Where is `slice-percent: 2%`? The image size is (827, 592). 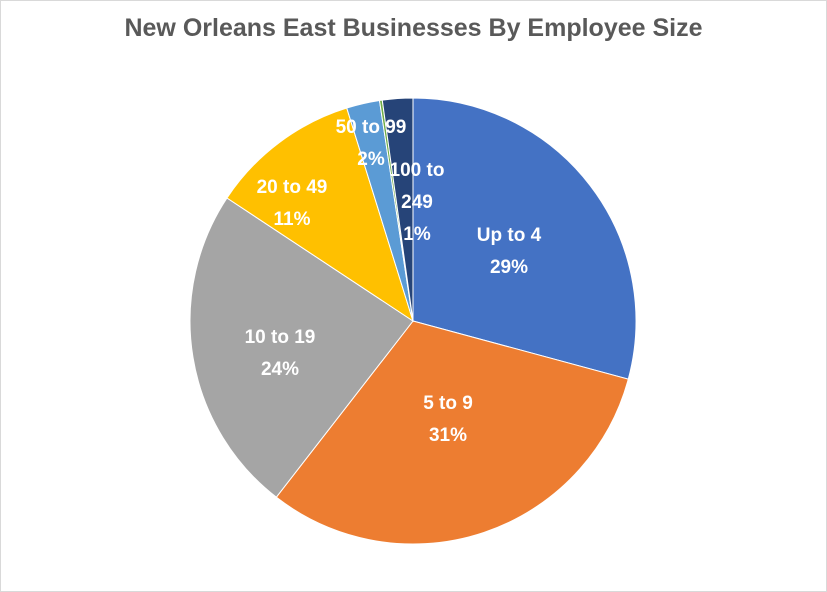
slice-percent: 2% is located at coordinates (371, 159).